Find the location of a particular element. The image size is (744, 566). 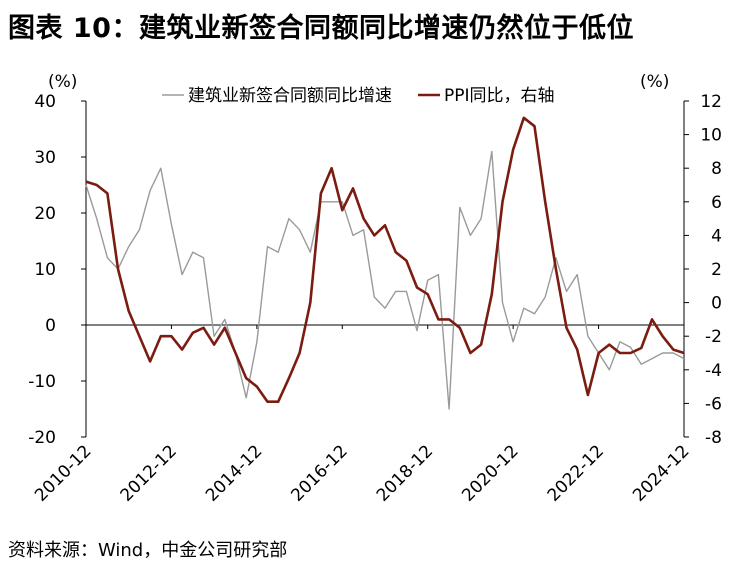

right-tick-label: 4 is located at coordinates (716, 236).